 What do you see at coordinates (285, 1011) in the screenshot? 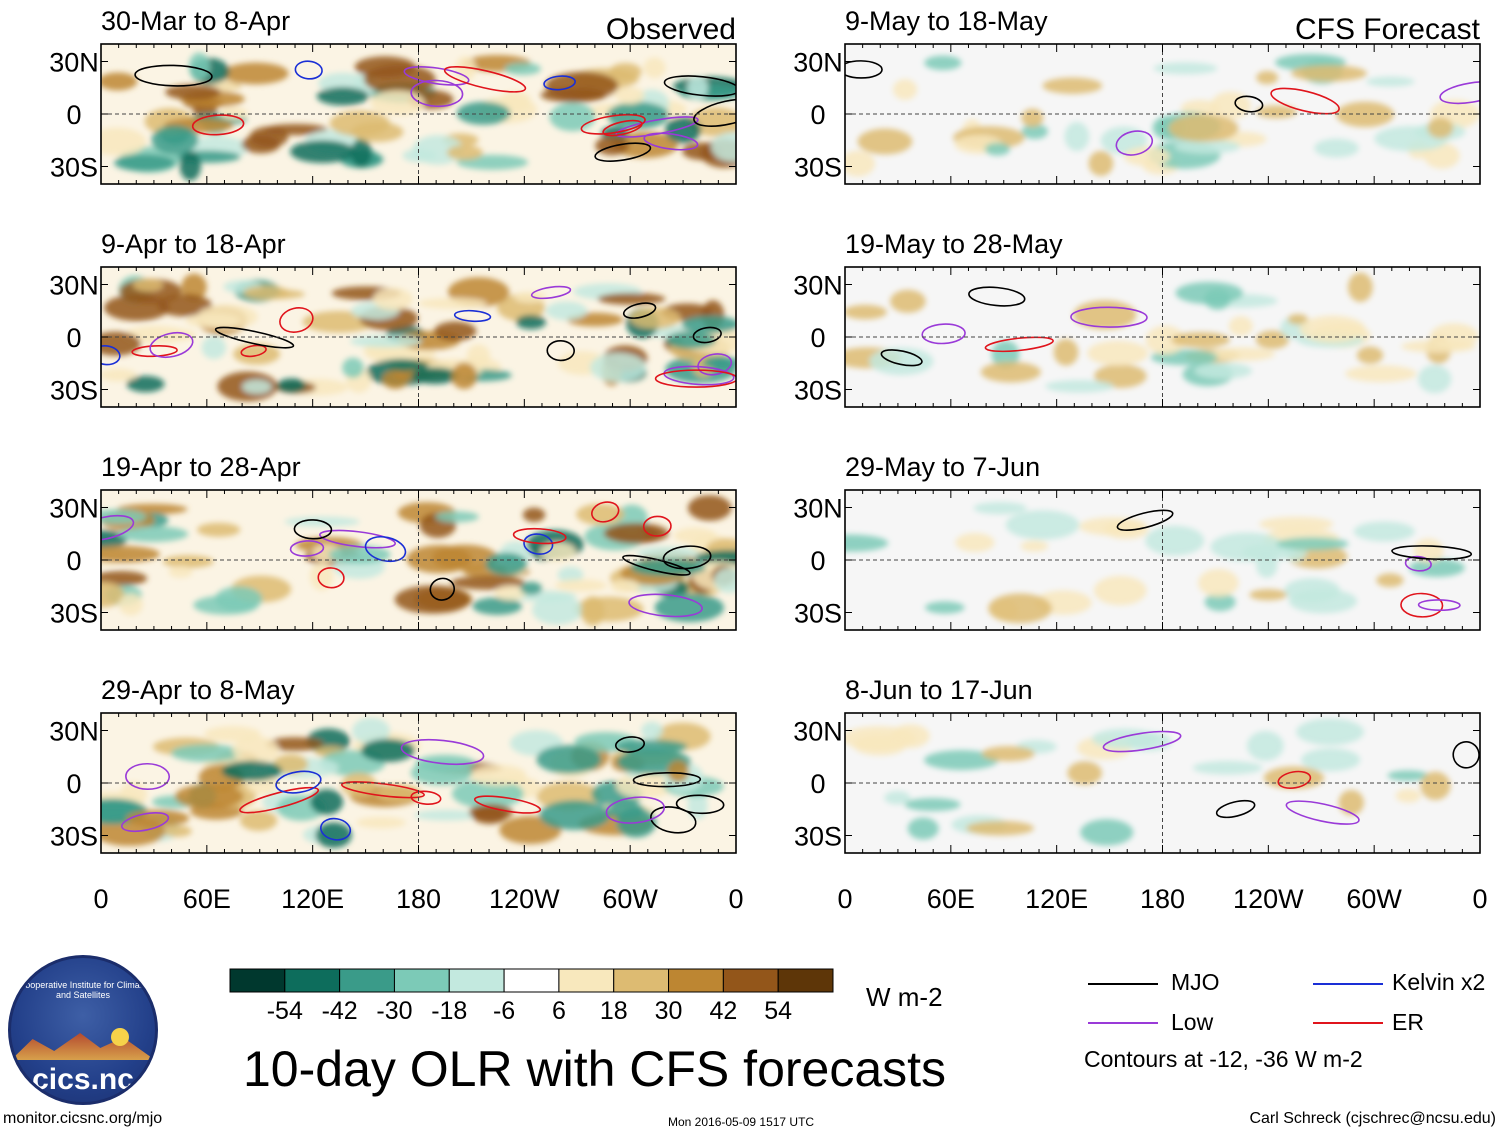
I see `colorbar-tick-label: -54` at bounding box center [285, 1011].